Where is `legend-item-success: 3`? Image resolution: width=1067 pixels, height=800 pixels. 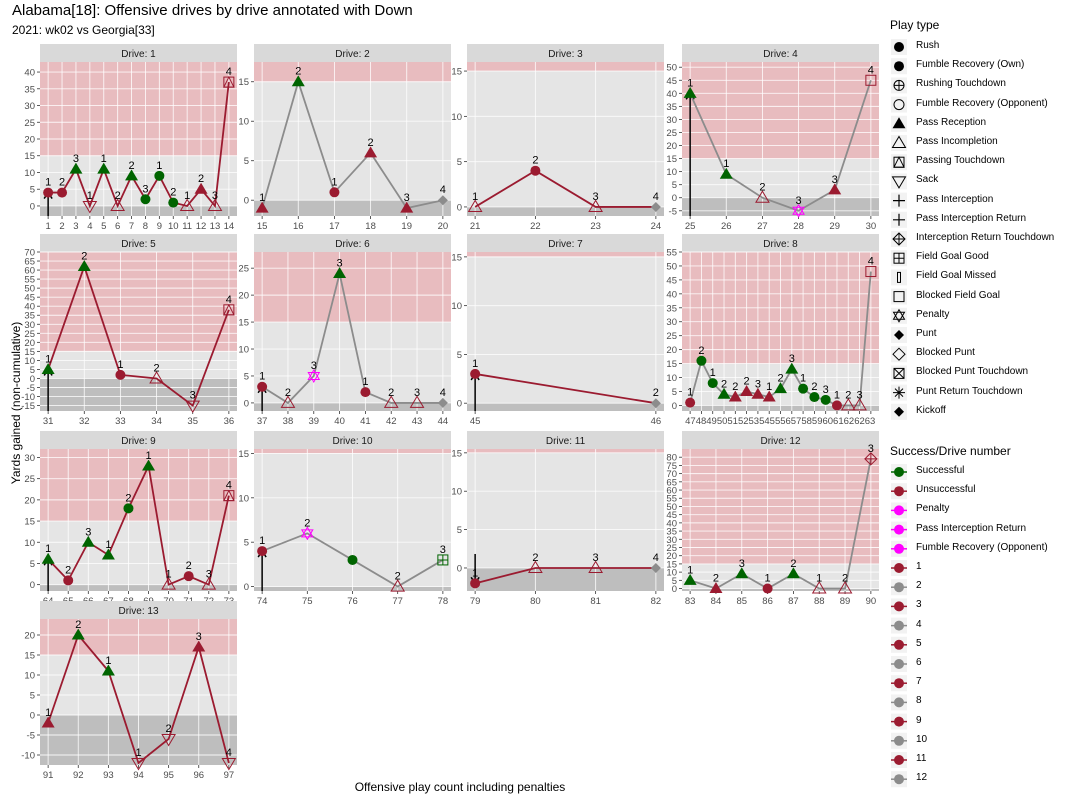
legend-item-success: 3 is located at coordinates (919, 605).